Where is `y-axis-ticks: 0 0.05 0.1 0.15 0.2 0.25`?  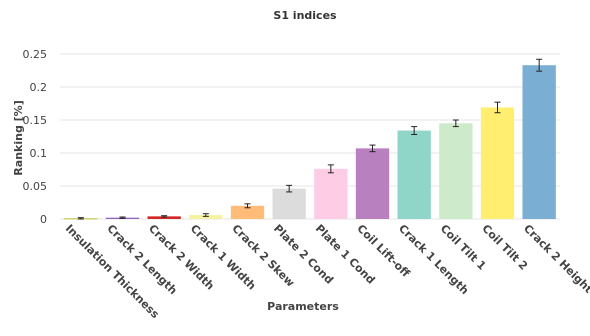 y-axis-ticks: 0 0.05 0.1 0.15 0.2 0.25 is located at coordinates (35, 137).